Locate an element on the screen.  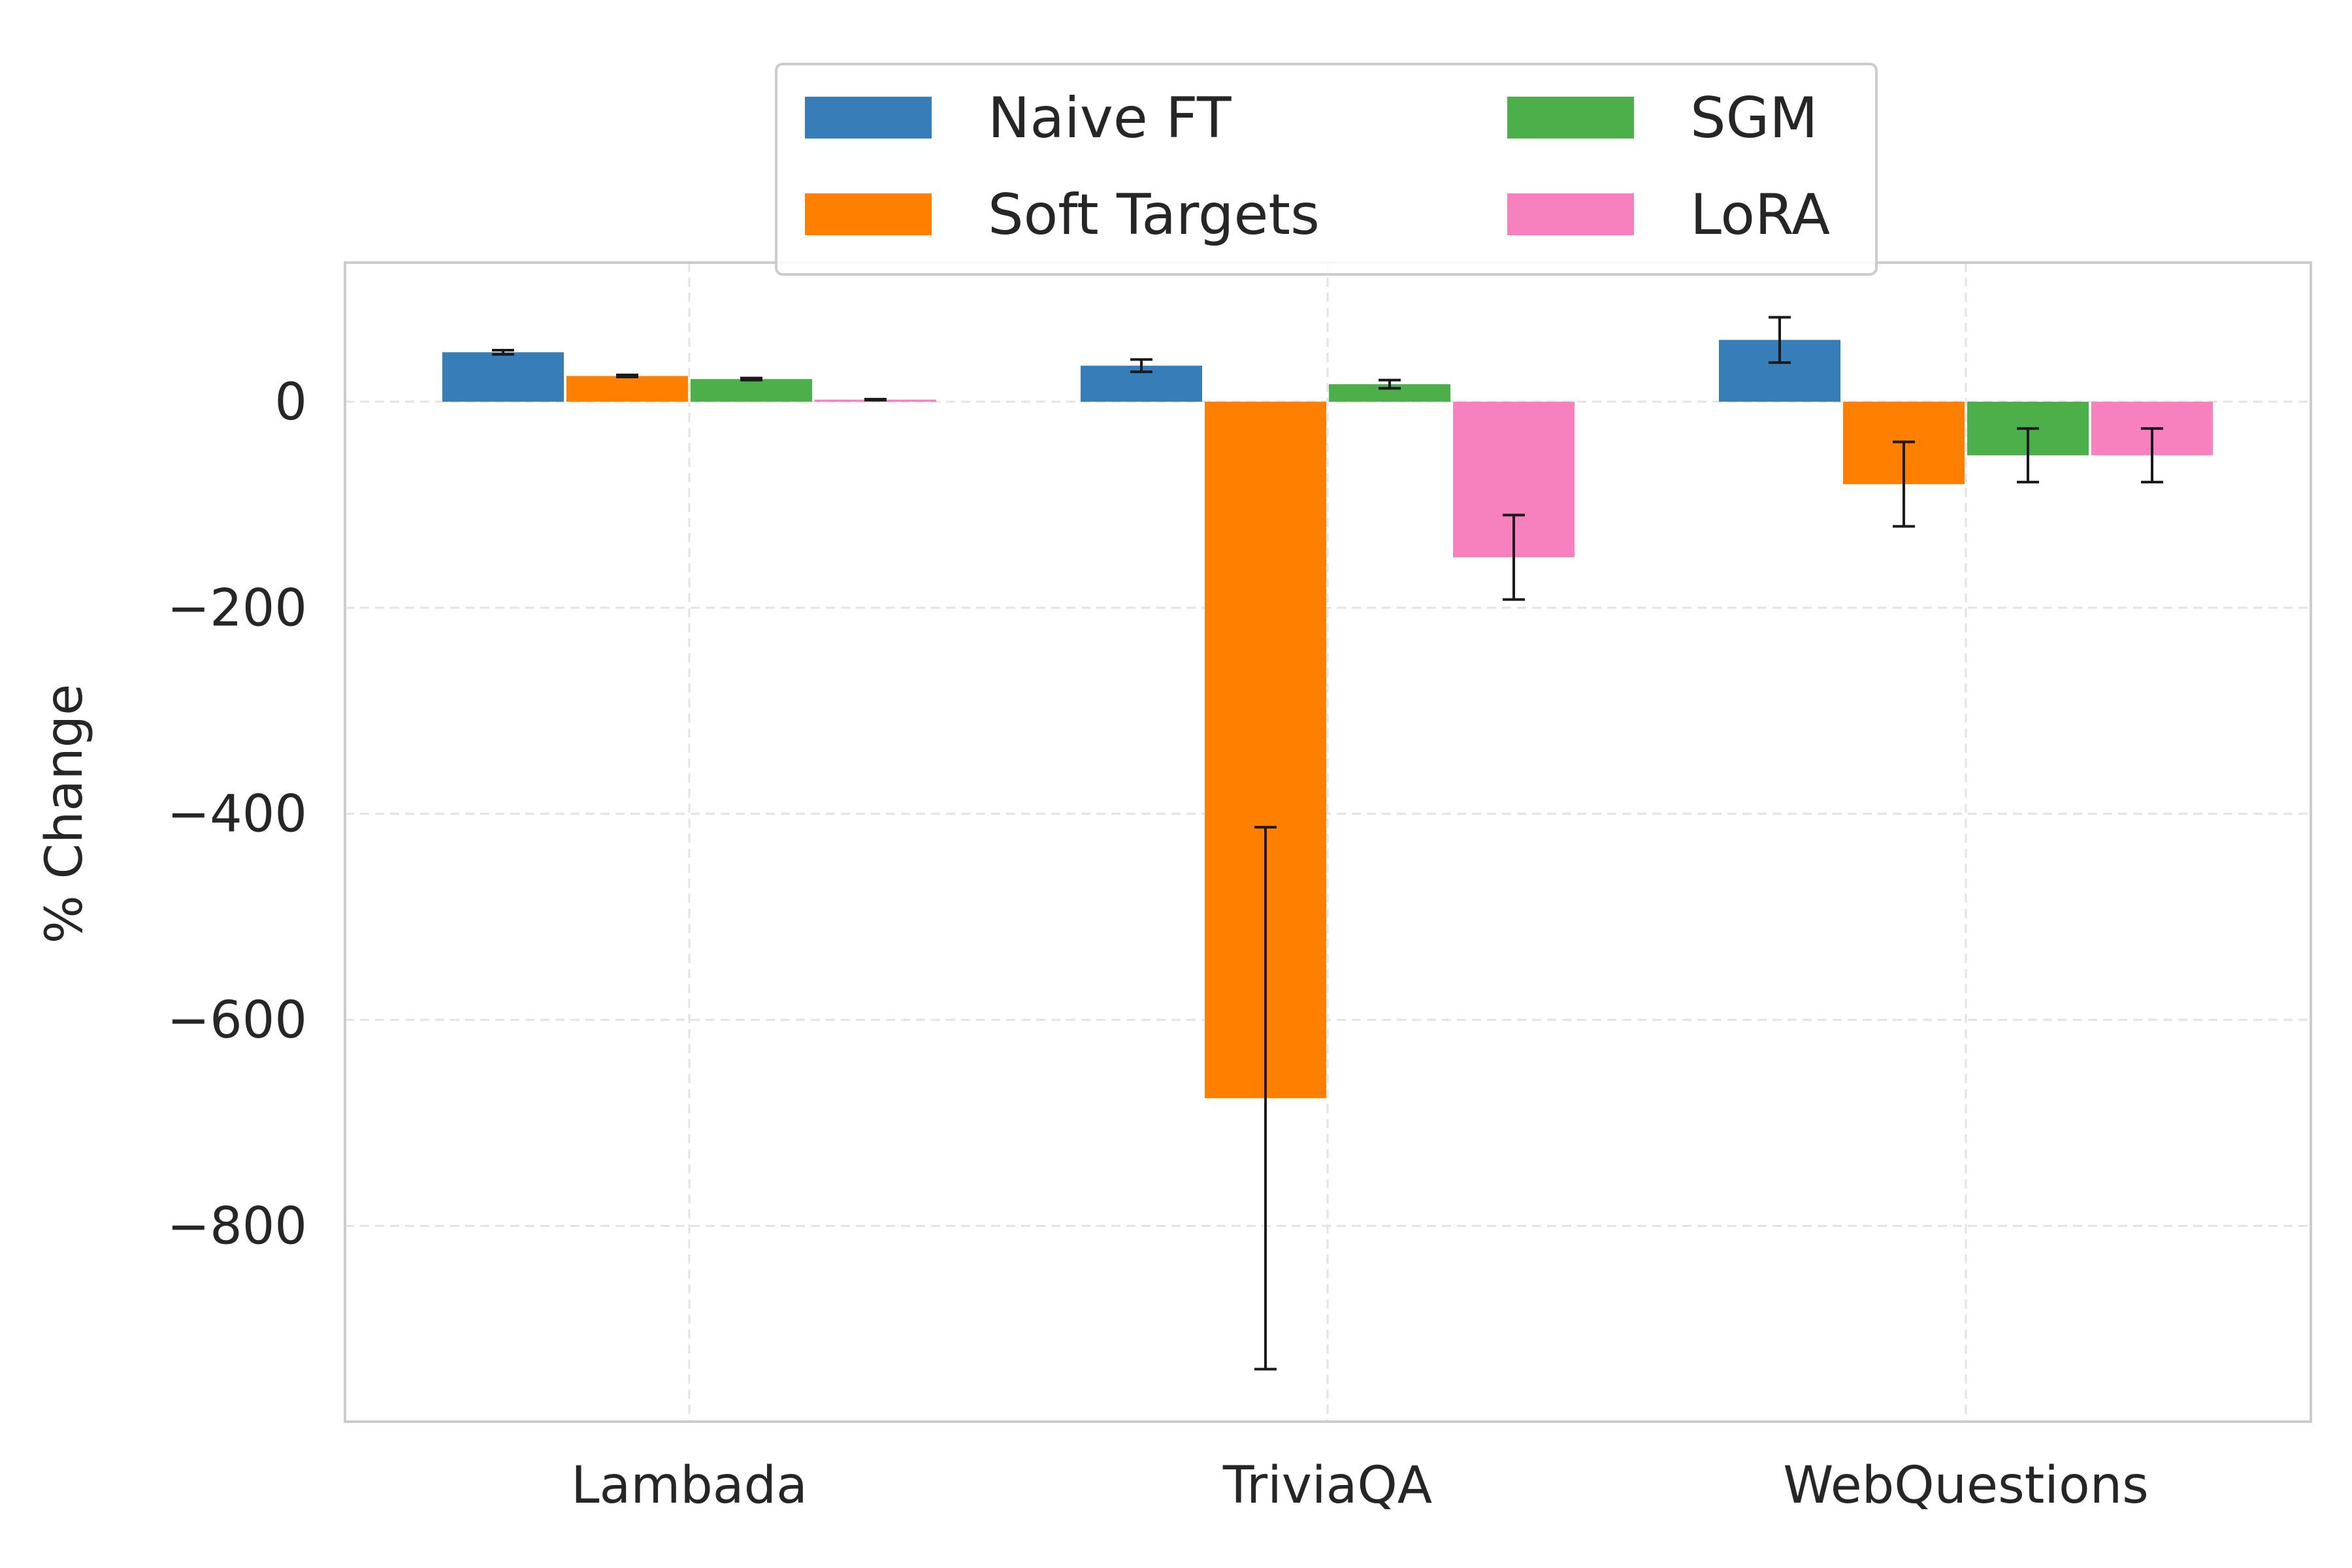
y-tick-label: 0 is located at coordinates (290, 402).